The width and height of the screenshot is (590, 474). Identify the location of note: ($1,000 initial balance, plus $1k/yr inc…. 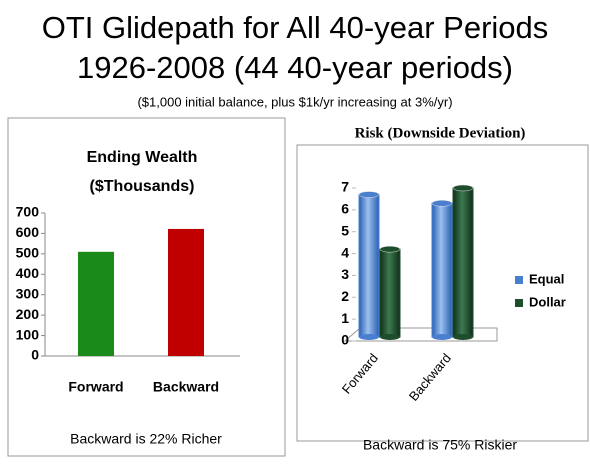
(294, 101).